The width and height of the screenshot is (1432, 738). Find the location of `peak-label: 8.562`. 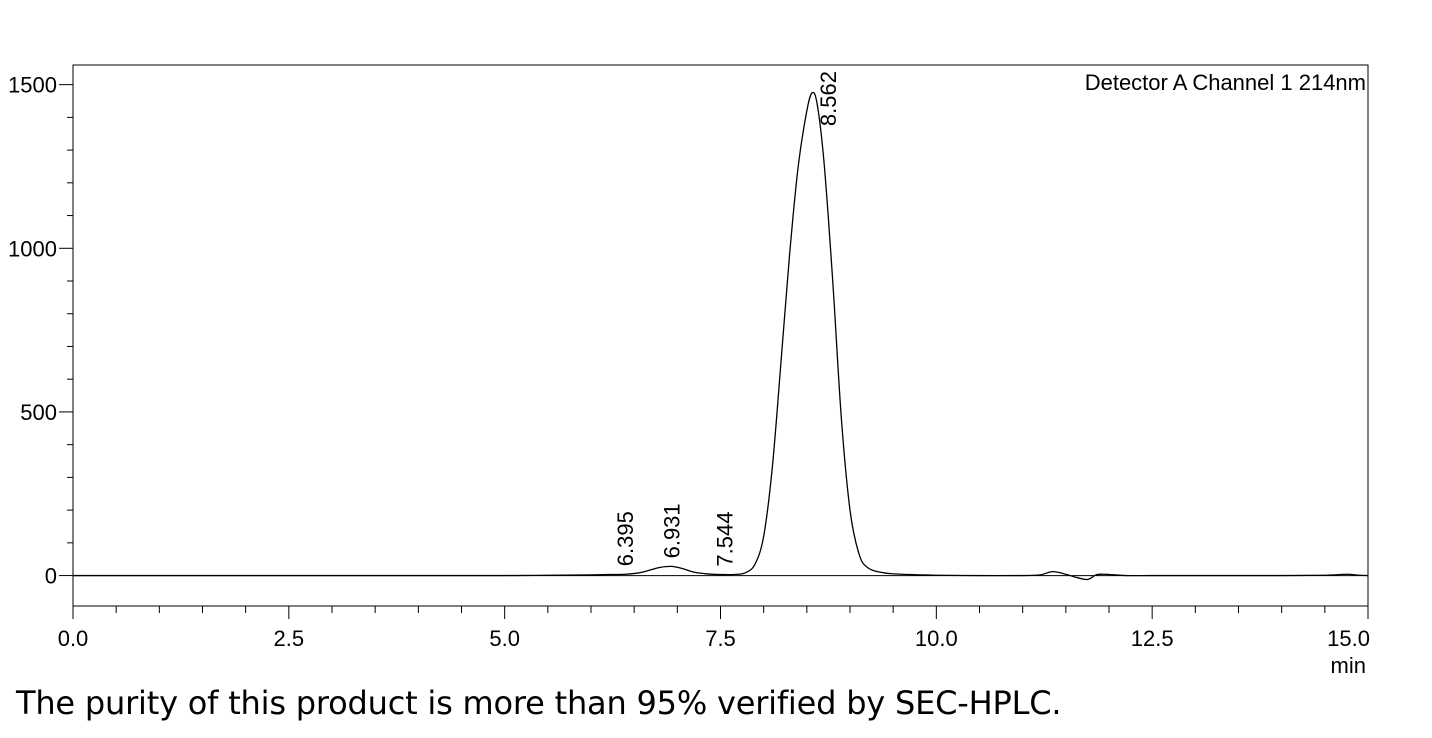

peak-label: 8.562 is located at coordinates (828, 98).